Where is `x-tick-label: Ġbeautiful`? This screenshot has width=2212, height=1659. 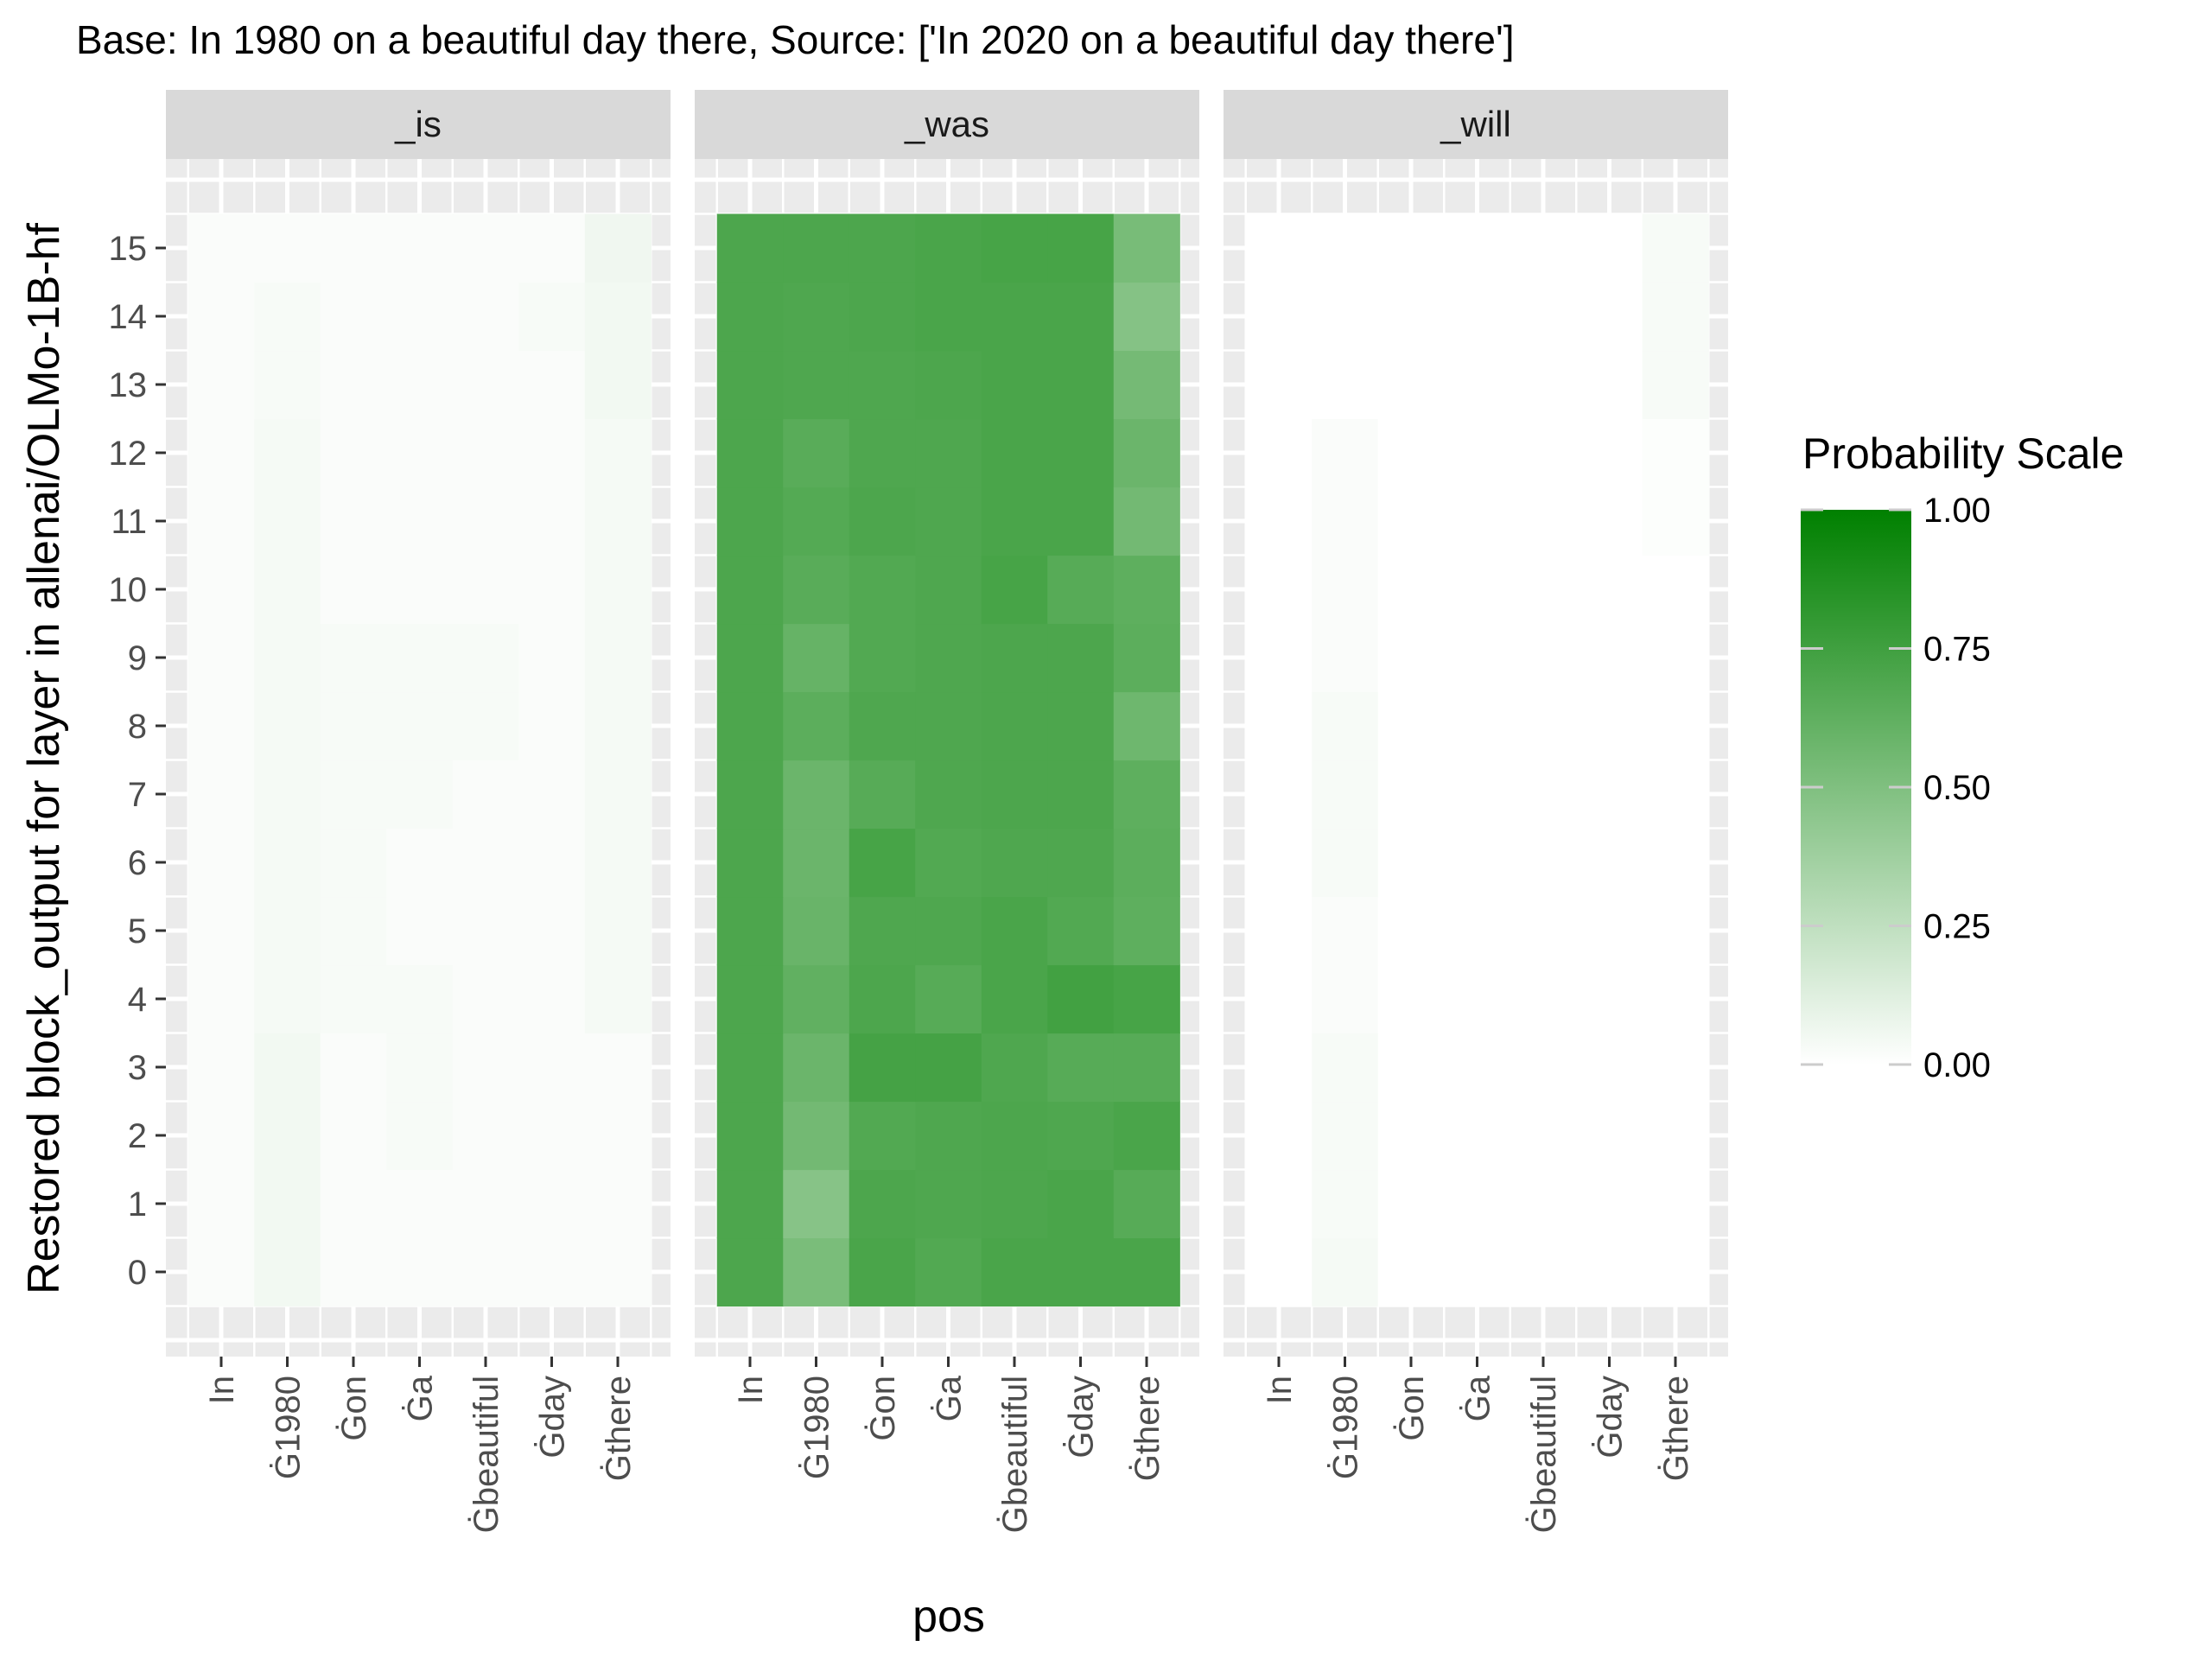 x-tick-label: Ġbeautiful is located at coordinates (1014, 1454).